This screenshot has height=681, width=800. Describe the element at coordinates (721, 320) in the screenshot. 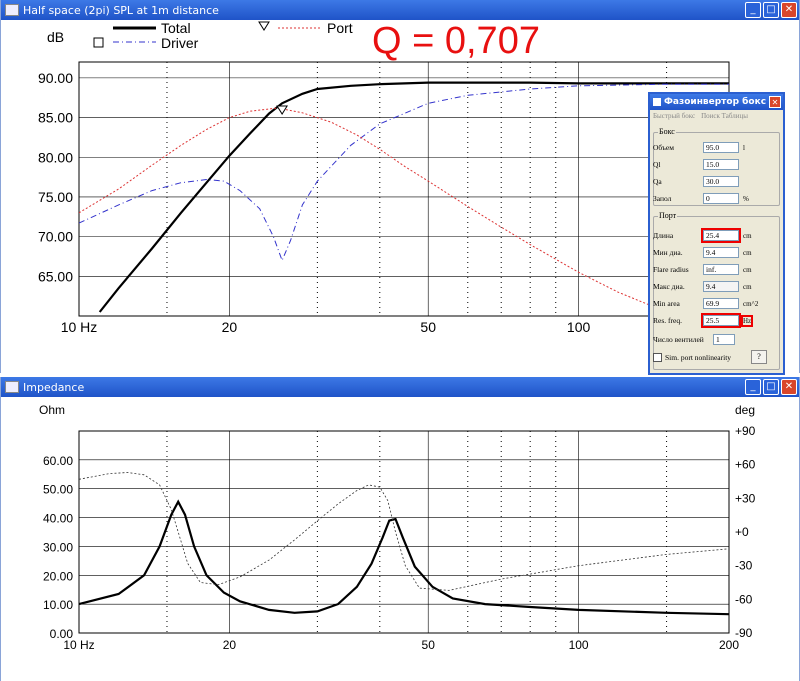

I see `res-freq-field: 25.5` at that location.